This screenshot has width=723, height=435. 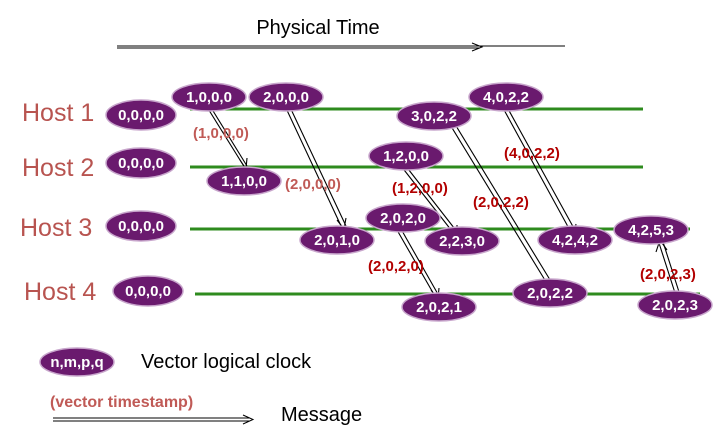 I want to click on svg-text: 2,0,2,1, so click(x=439, y=307).